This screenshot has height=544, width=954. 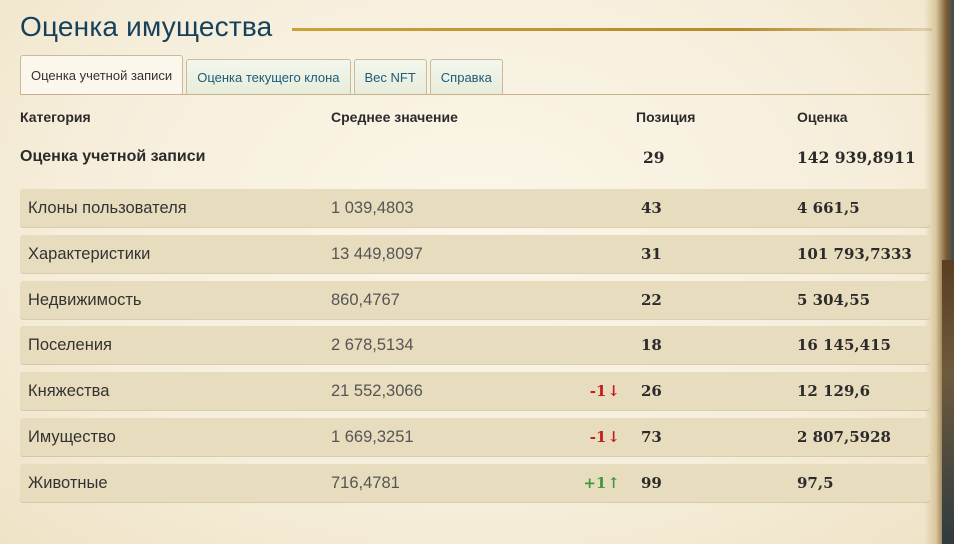 I want to click on table-row: Имущество 1 669,3251 -1↓ 73 2 807,5928, so click(x=475, y=436).